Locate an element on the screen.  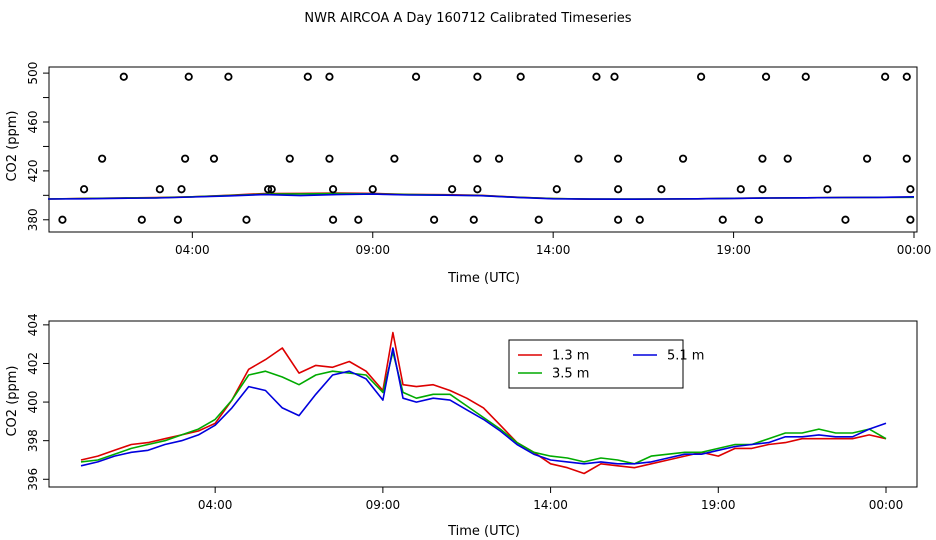
top-x-tick-label: 00:00 is located at coordinates (914, 250).